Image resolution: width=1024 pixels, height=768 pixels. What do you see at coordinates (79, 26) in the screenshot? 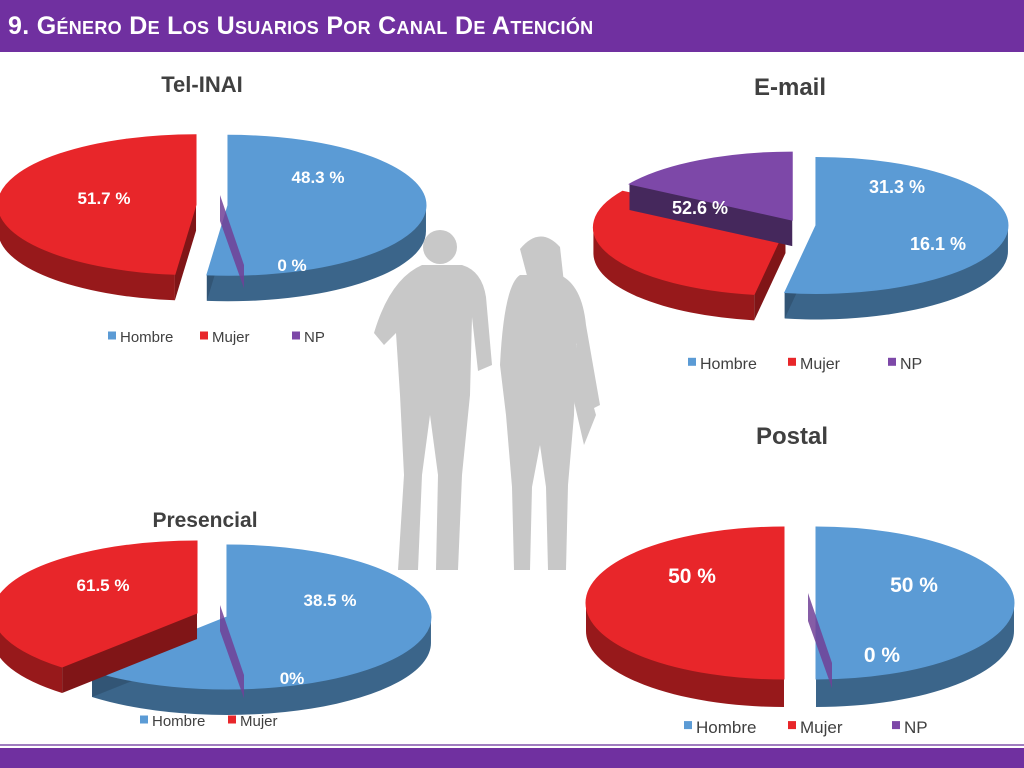
I see `title-word: GÉNERO` at bounding box center [79, 26].